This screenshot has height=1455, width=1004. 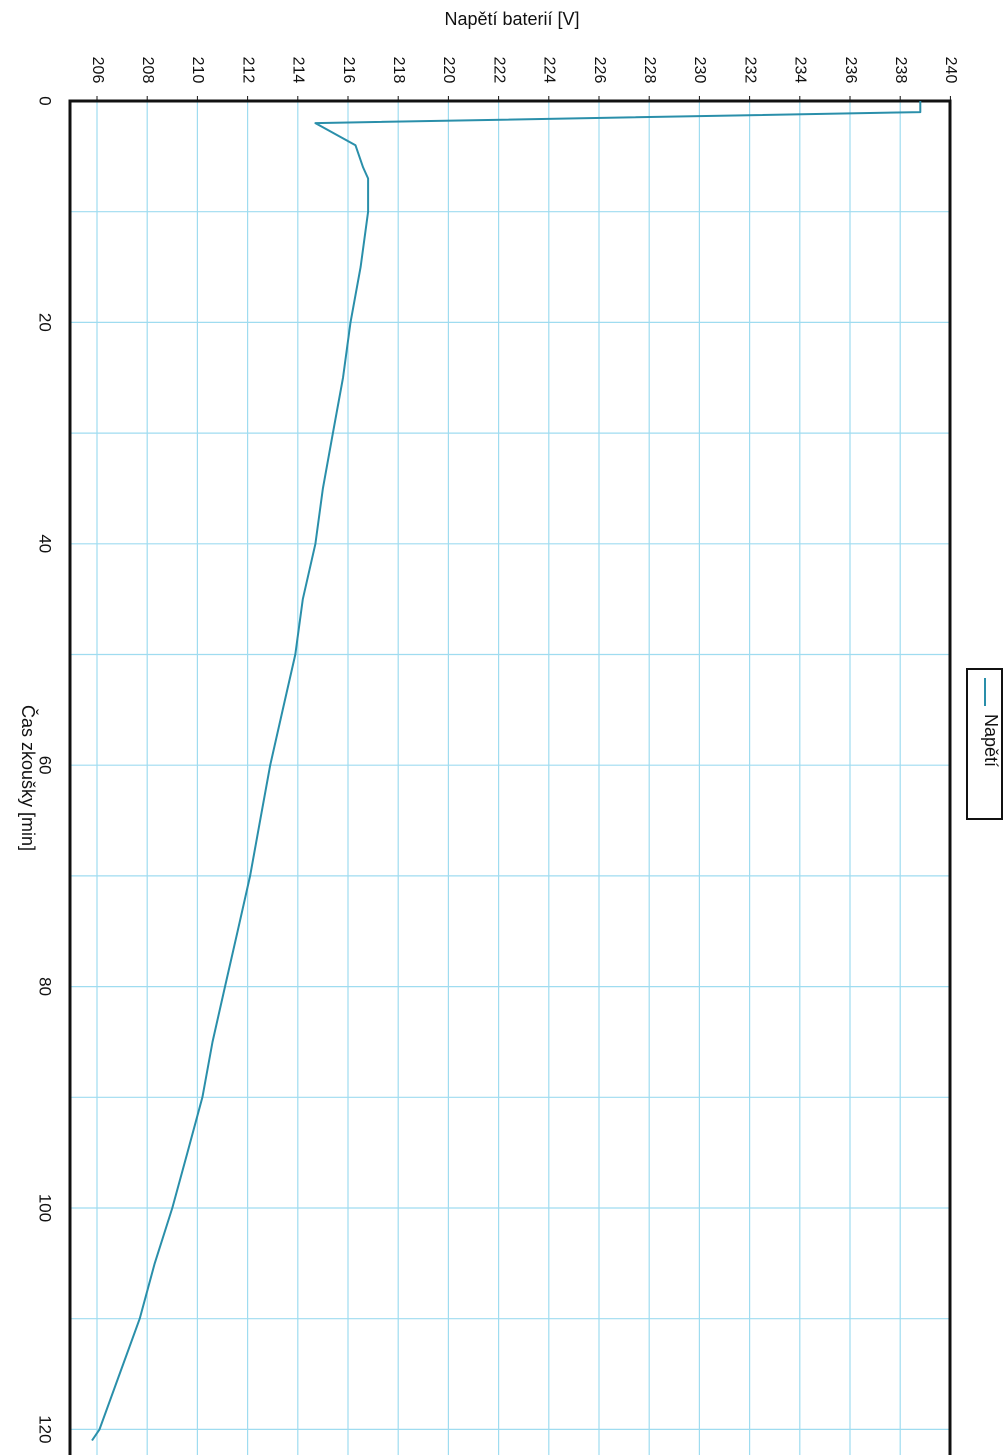 I want to click on voltage-tick-label: 224, so click(x=549, y=70).